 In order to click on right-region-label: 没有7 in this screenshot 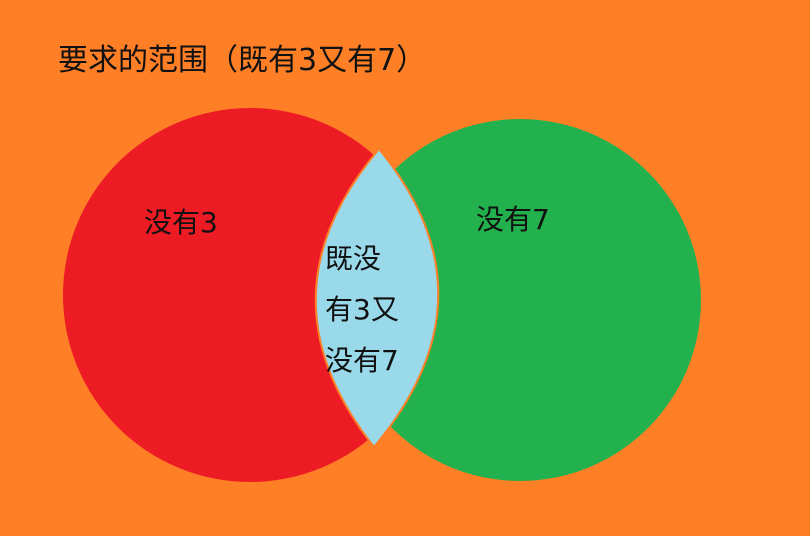, I will do `click(513, 219)`.